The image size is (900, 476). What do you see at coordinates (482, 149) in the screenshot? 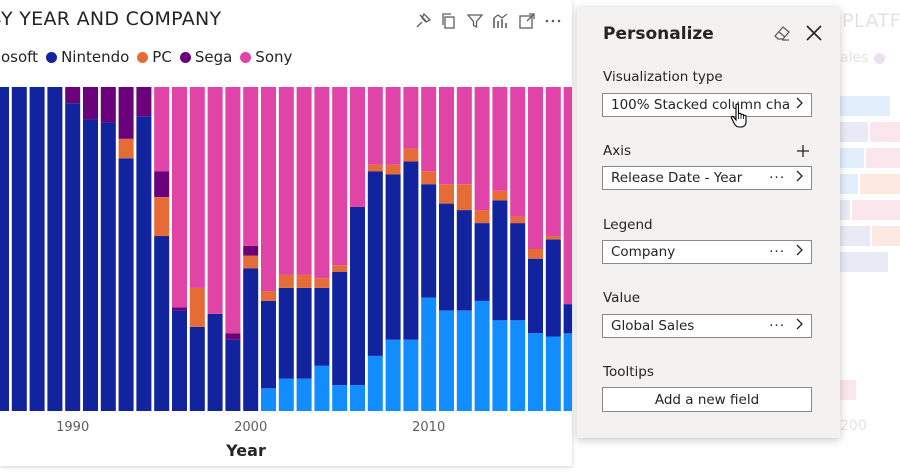
I see `bar-segment-2013-sony` at bounding box center [482, 149].